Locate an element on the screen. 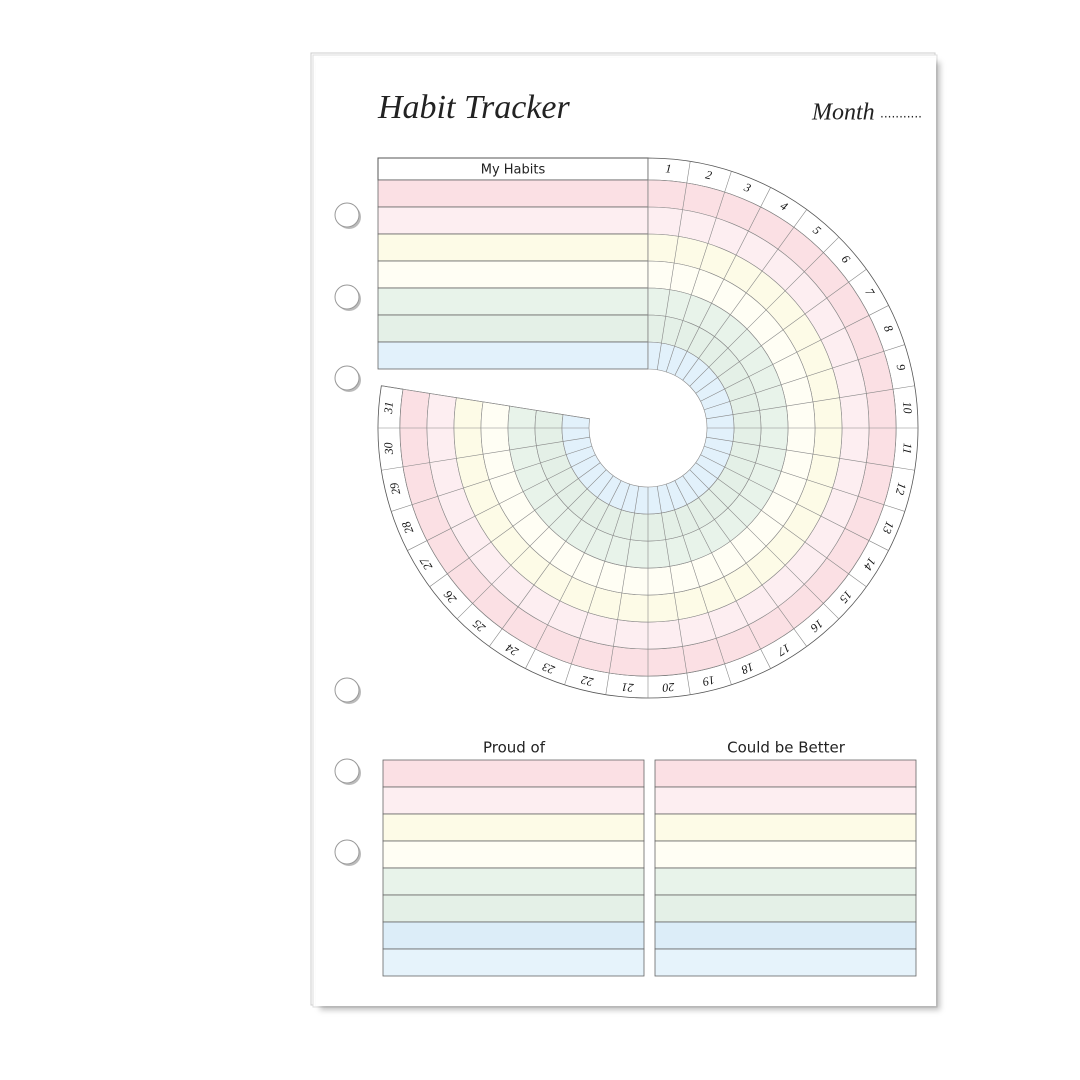 The width and height of the screenshot is (1080, 1080). day-number: 8 is located at coordinates (888, 328).